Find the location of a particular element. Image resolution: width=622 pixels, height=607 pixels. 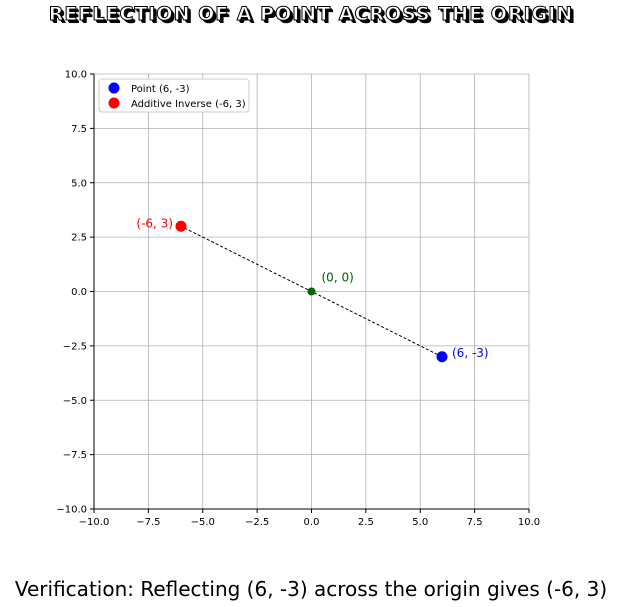

y-tick-label: 10.0 is located at coordinates (76, 75).